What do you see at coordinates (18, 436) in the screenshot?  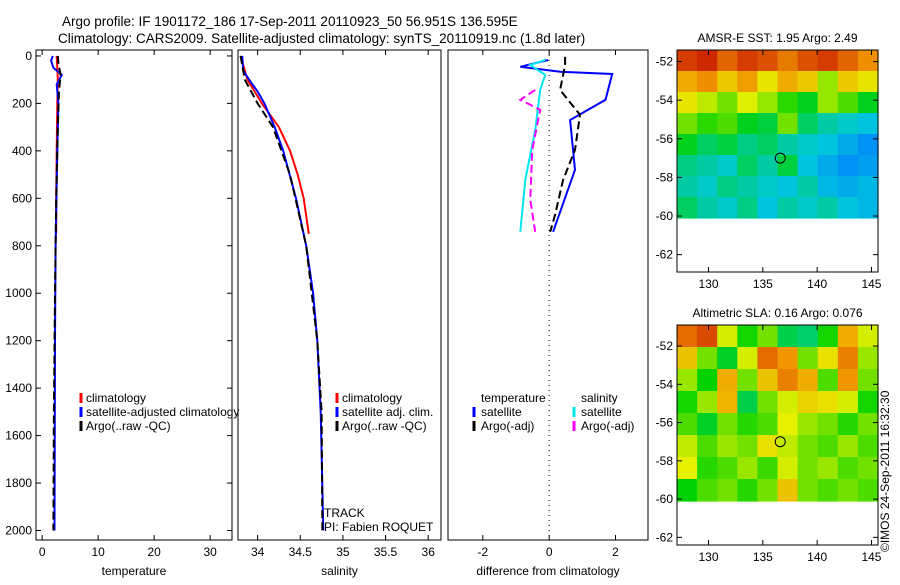 I see `y-tick-label: 1600` at bounding box center [18, 436].